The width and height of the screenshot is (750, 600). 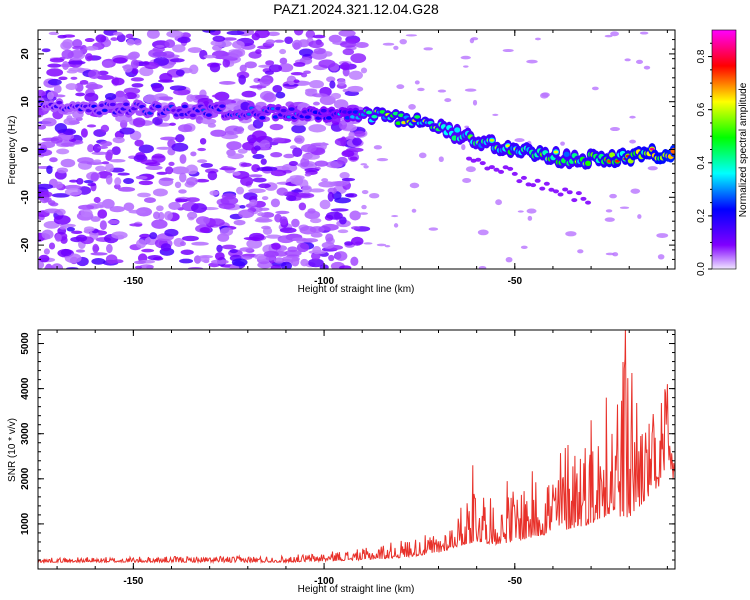 I want to click on top-y-tick-label: 0, so click(x=25, y=149).